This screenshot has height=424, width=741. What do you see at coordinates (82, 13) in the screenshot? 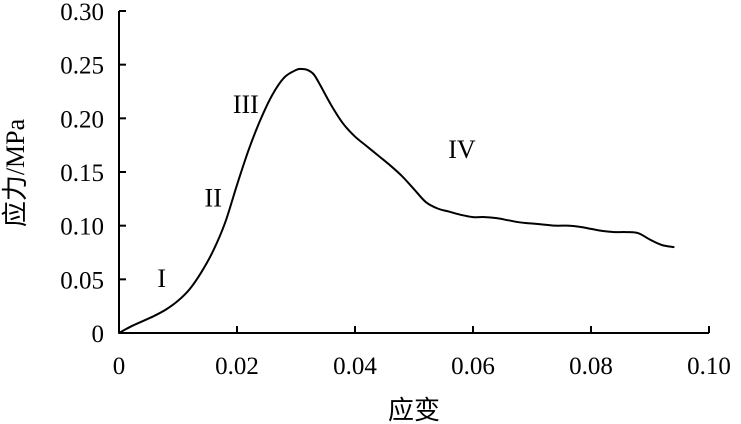
I see `y-tick-label: 0.30` at bounding box center [82, 13].